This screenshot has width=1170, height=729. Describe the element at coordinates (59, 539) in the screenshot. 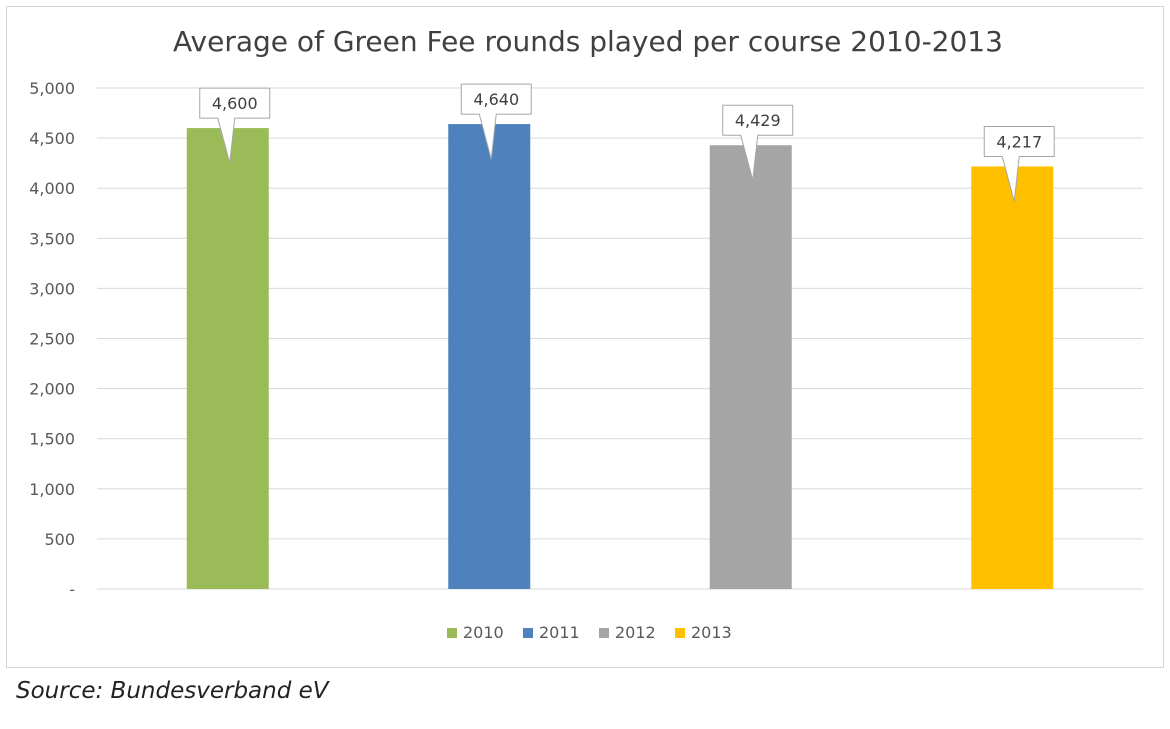

I see `y-tick-label: 500` at that location.